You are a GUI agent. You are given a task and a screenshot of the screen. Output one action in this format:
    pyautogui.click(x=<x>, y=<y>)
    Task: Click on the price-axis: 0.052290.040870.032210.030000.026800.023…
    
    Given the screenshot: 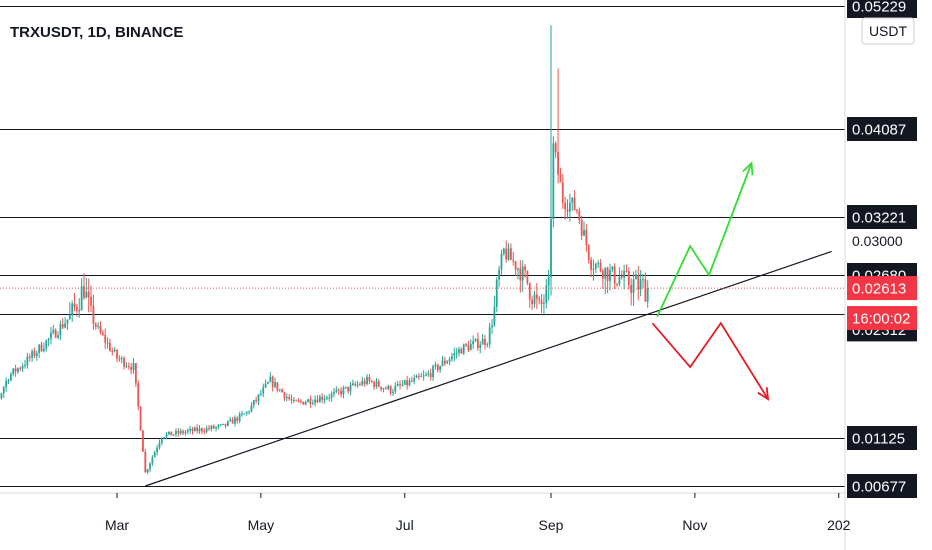 What is the action you would take?
    pyautogui.click(x=882, y=249)
    